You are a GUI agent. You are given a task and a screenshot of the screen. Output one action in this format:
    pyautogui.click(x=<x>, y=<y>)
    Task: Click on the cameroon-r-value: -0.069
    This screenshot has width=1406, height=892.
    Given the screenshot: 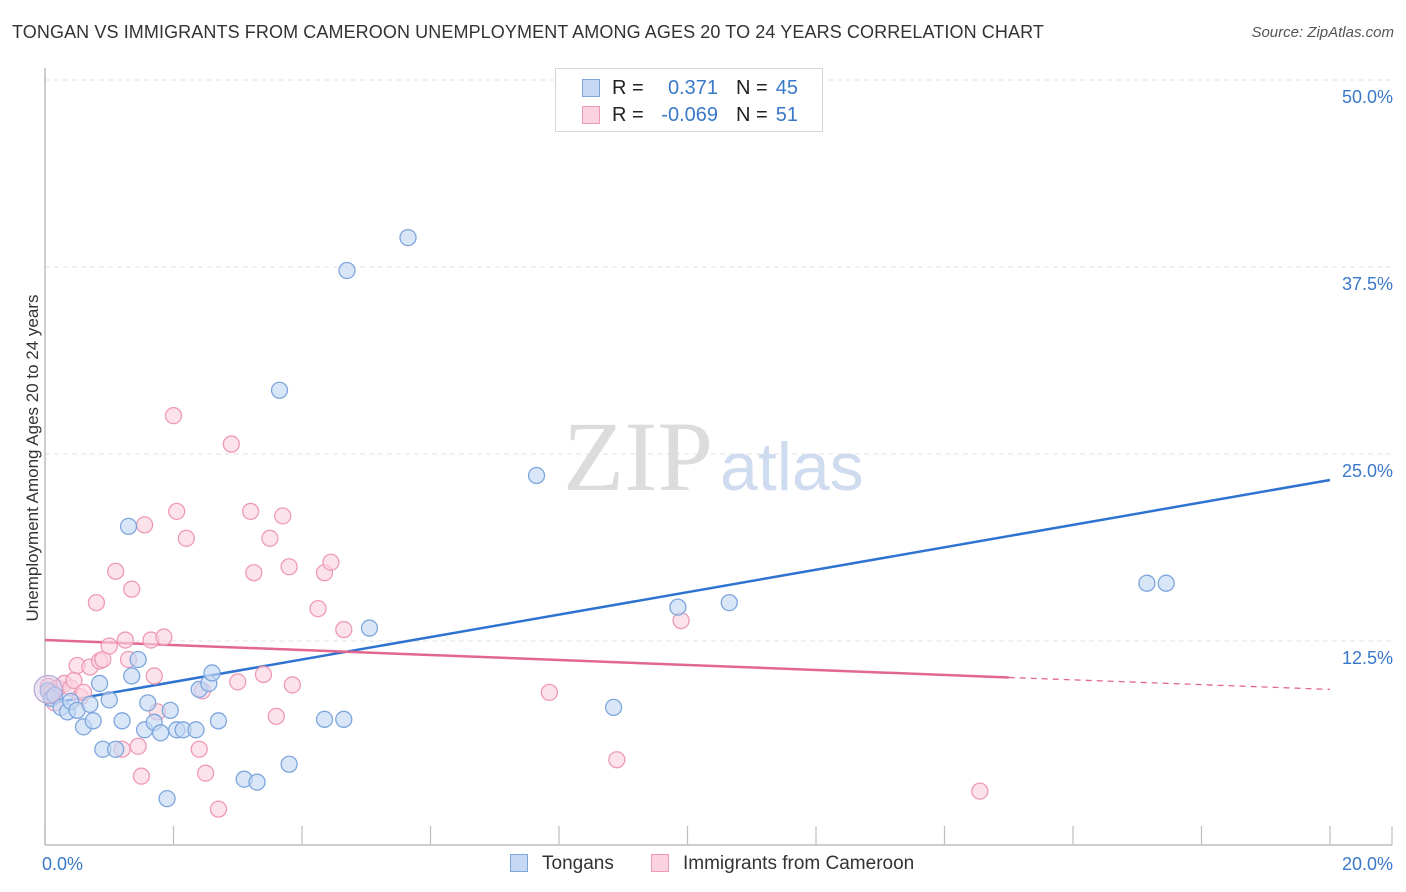 What is the action you would take?
    pyautogui.click(x=689, y=115)
    